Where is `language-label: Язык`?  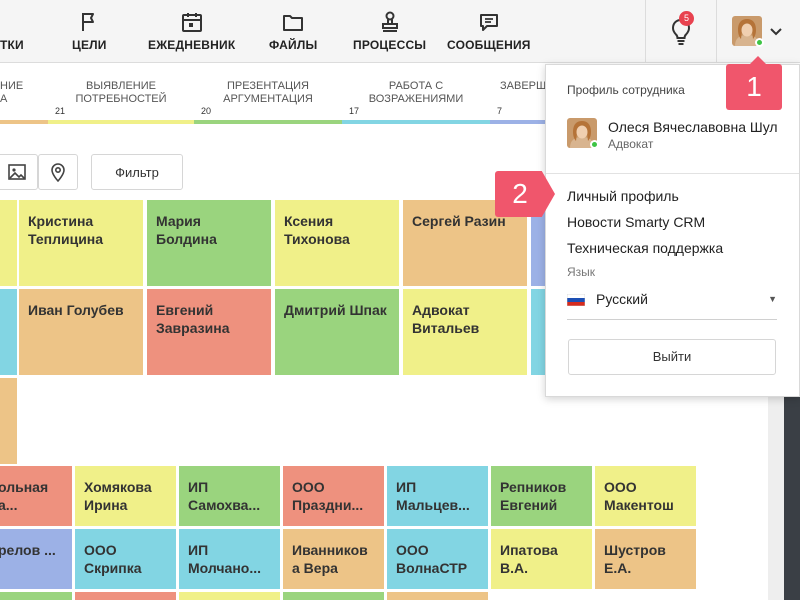 language-label: Язык is located at coordinates (581, 272).